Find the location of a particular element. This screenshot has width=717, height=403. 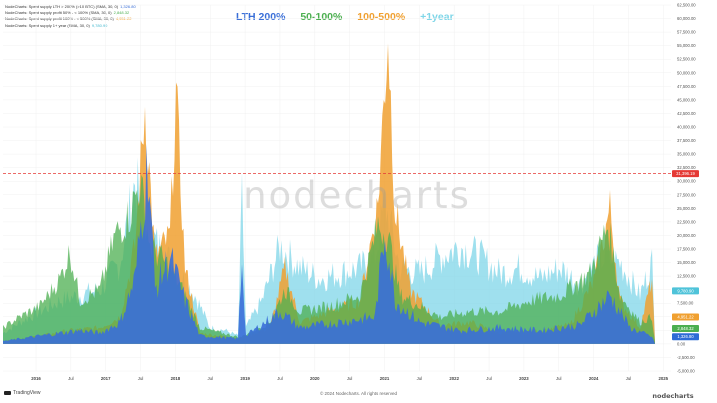

y-tick-label: 55,000.00 is located at coordinates (686, 45).